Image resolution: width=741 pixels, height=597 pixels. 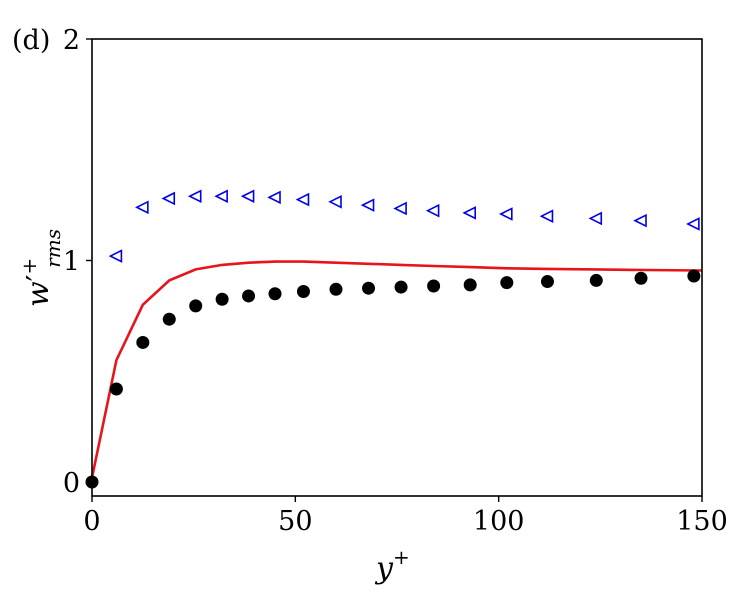 I want to click on x-tick-label: 0, so click(x=91, y=521).